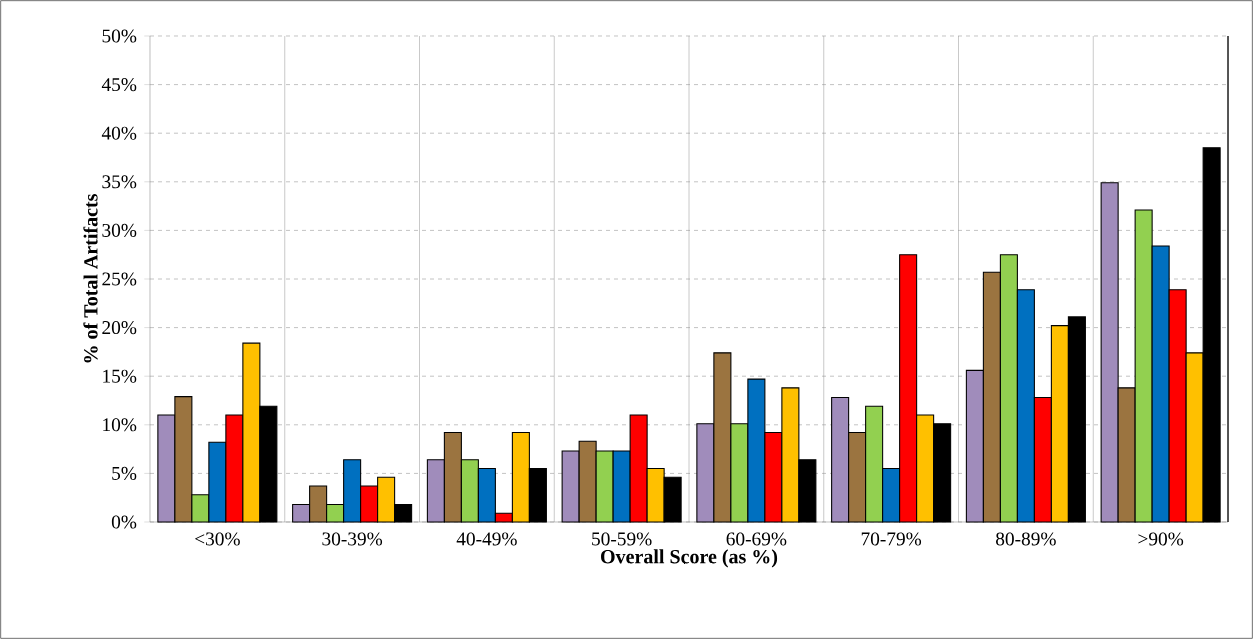 This screenshot has height=639, width=1253. I want to click on x-tick-label: <30%, so click(217, 539).